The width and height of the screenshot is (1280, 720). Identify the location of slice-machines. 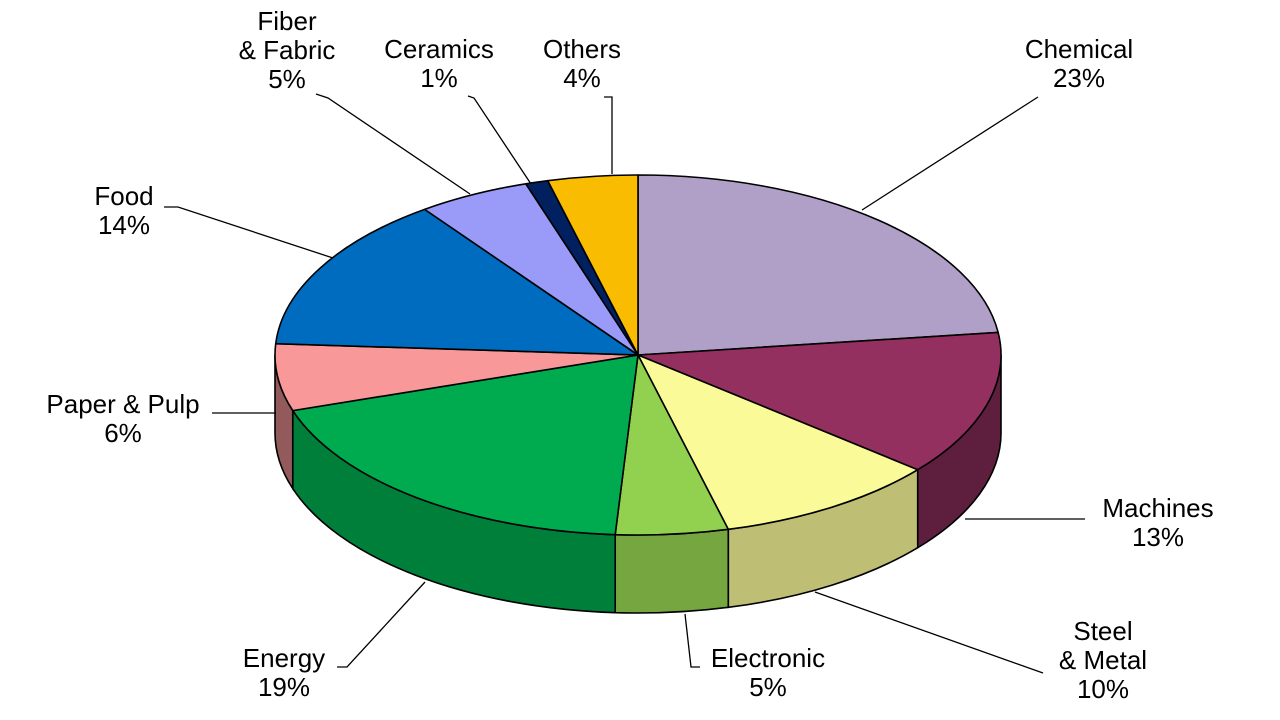
(819, 401).